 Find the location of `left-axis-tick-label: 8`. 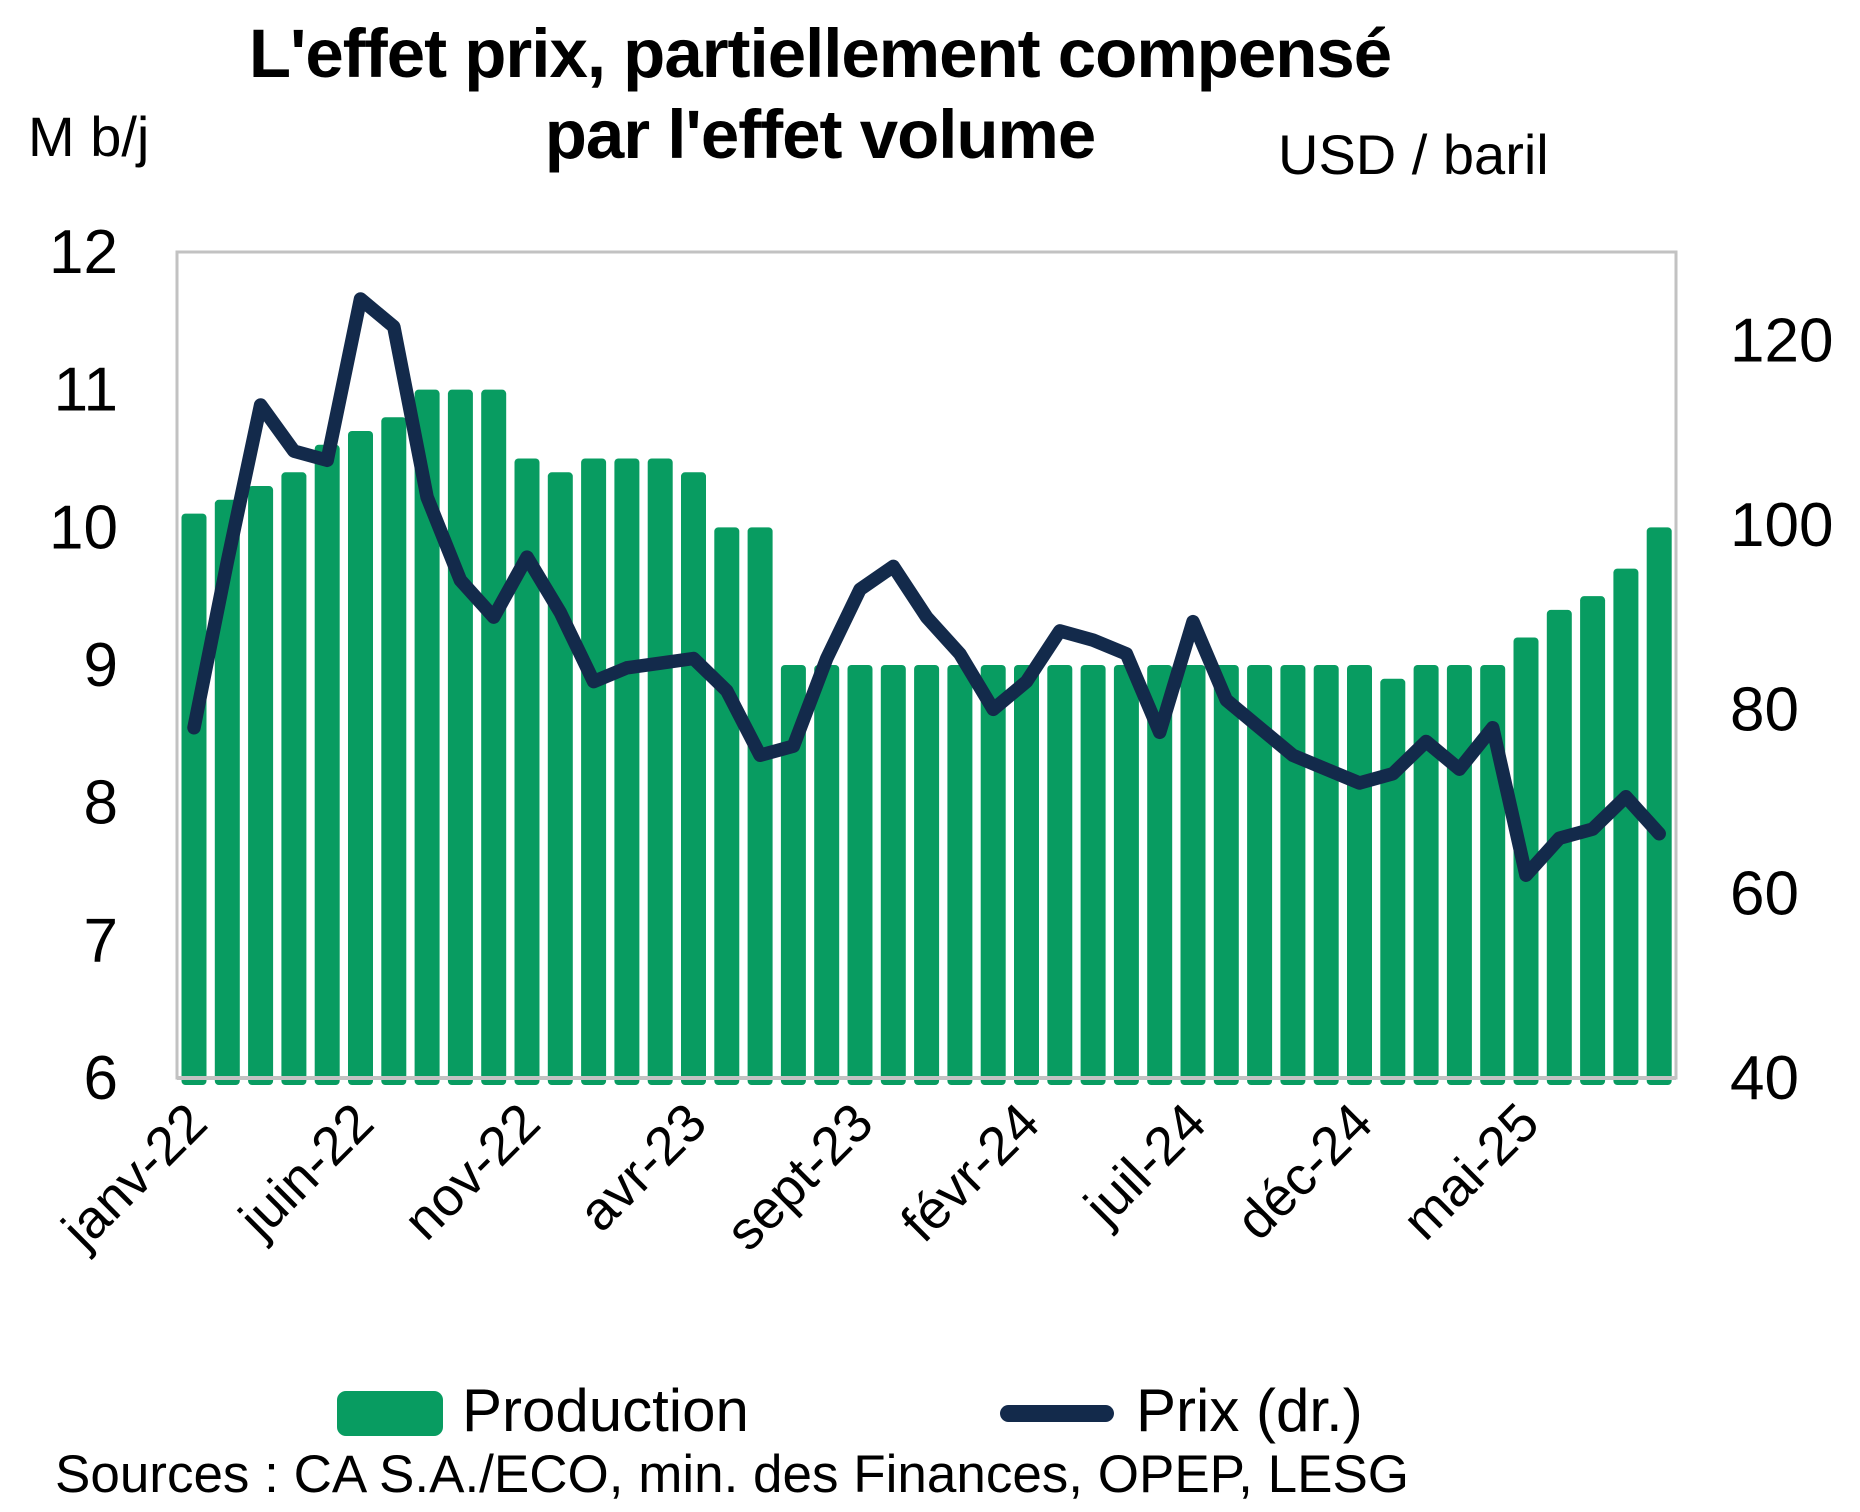

left-axis-tick-label: 8 is located at coordinates (101, 803).